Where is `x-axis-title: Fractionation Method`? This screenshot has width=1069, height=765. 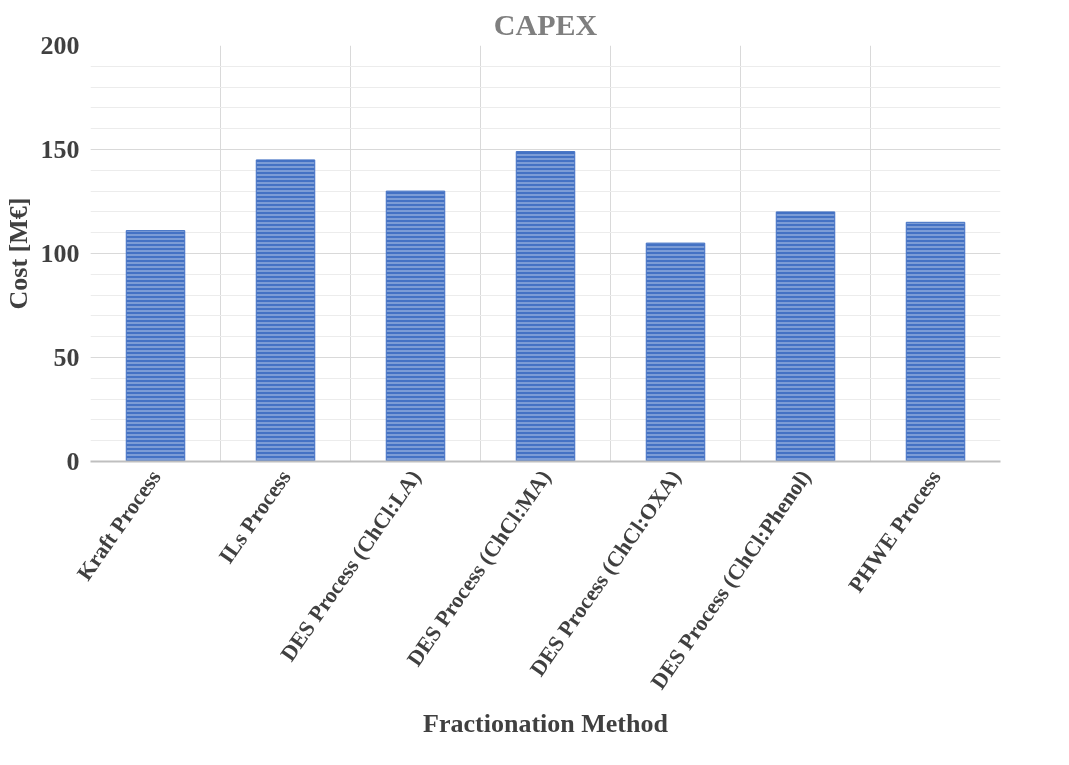 x-axis-title: Fractionation Method is located at coordinates (546, 723).